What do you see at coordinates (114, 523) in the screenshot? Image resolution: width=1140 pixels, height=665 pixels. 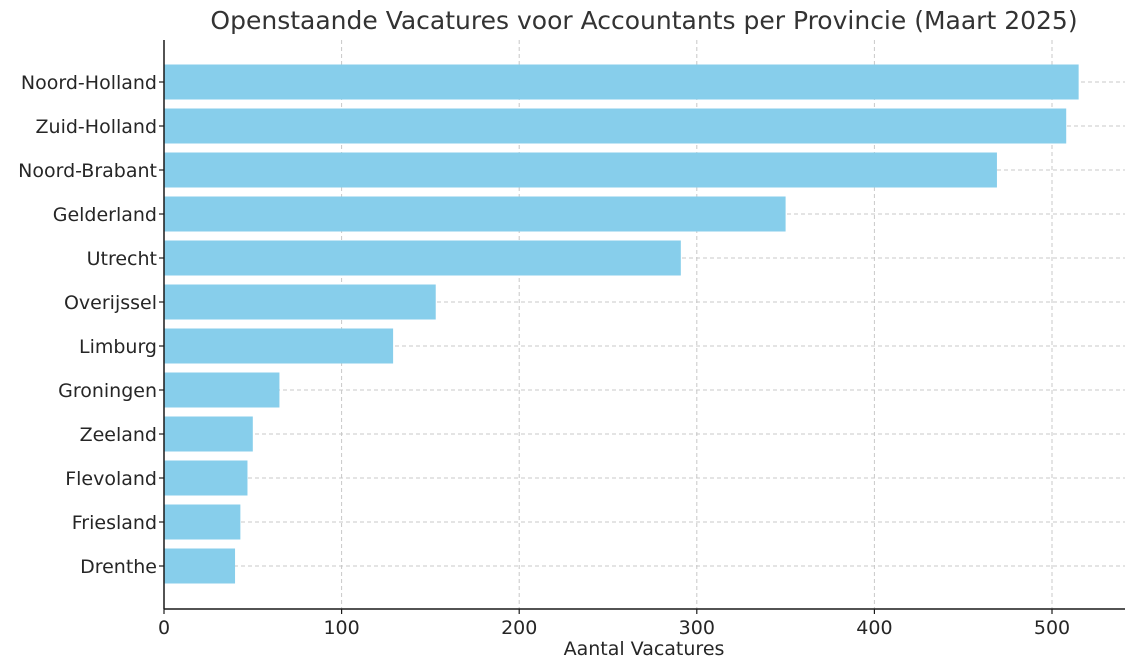 I see `y-tick-label: Friesland` at bounding box center [114, 523].